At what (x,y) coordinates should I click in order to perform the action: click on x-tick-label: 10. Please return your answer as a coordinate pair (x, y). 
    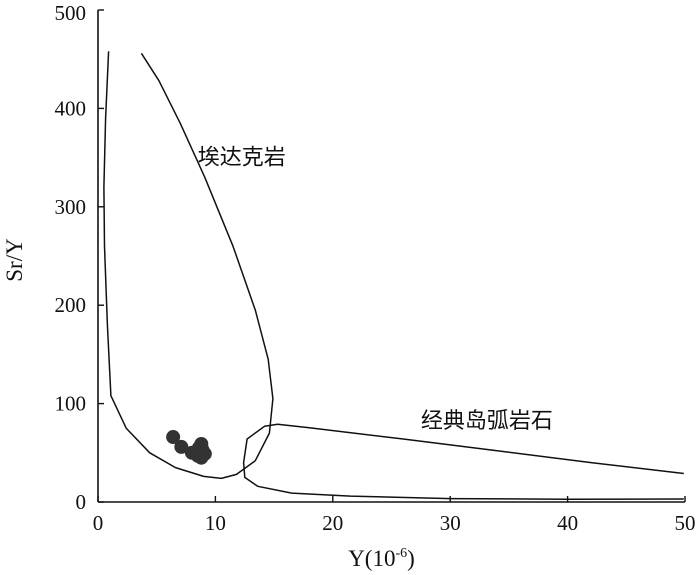
    Looking at the image, I should click on (215, 523).